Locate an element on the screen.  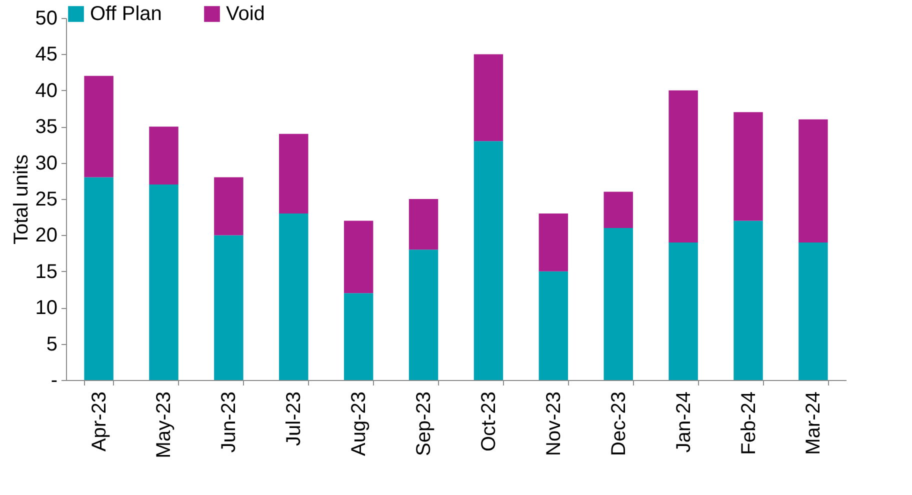
x-tick-label: Feb-24 is located at coordinates (749, 423).